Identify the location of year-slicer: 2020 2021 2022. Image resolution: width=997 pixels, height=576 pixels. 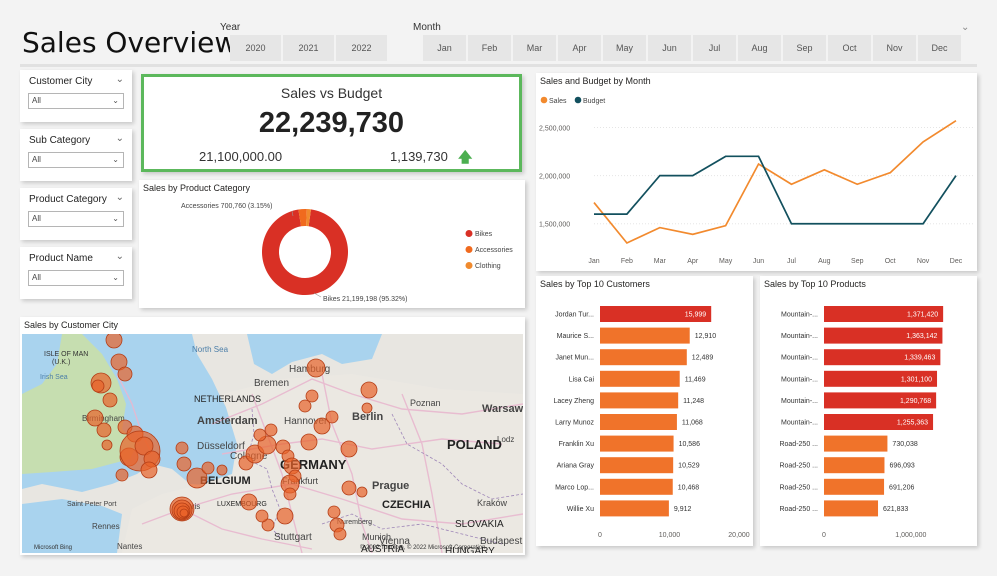
(308, 48).